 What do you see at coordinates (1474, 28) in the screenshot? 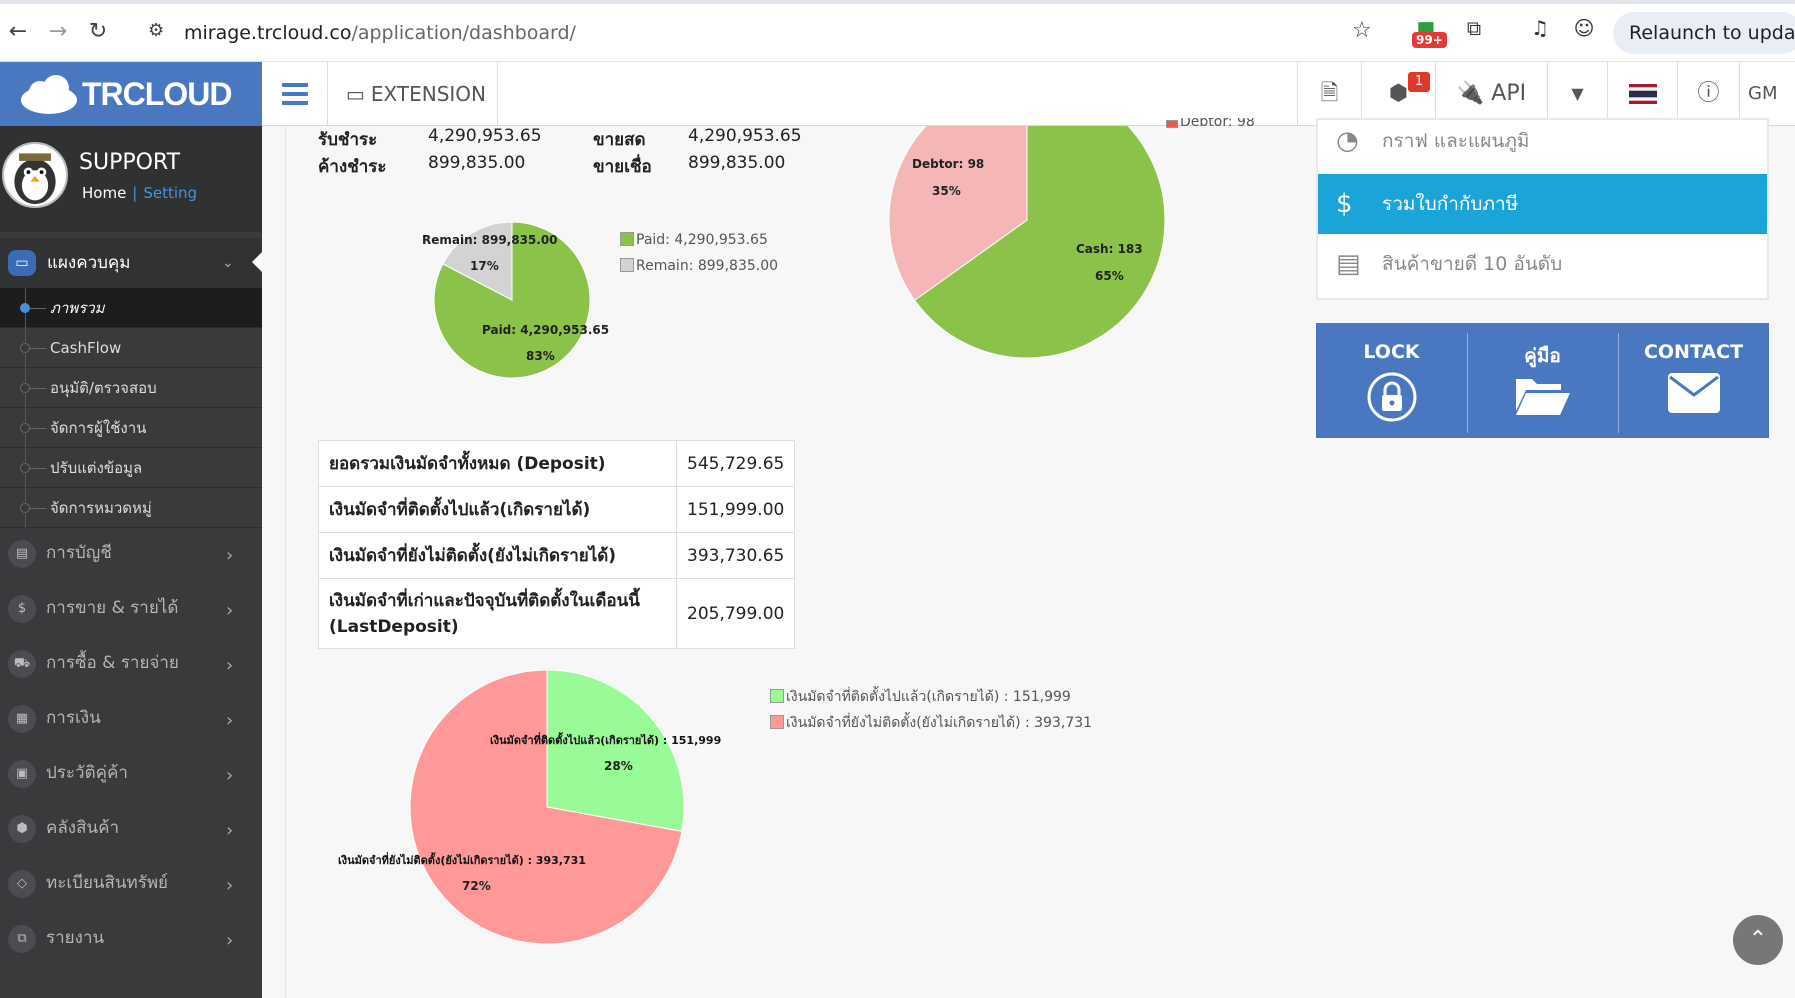
I see `puzzle-icon: ⧉` at bounding box center [1474, 28].